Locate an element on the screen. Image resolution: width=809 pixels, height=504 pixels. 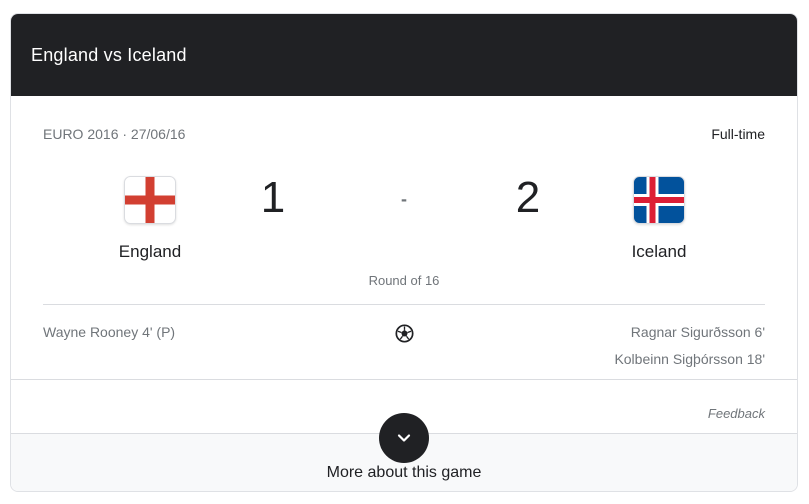
feedback-link: Feedback is located at coordinates (736, 413).